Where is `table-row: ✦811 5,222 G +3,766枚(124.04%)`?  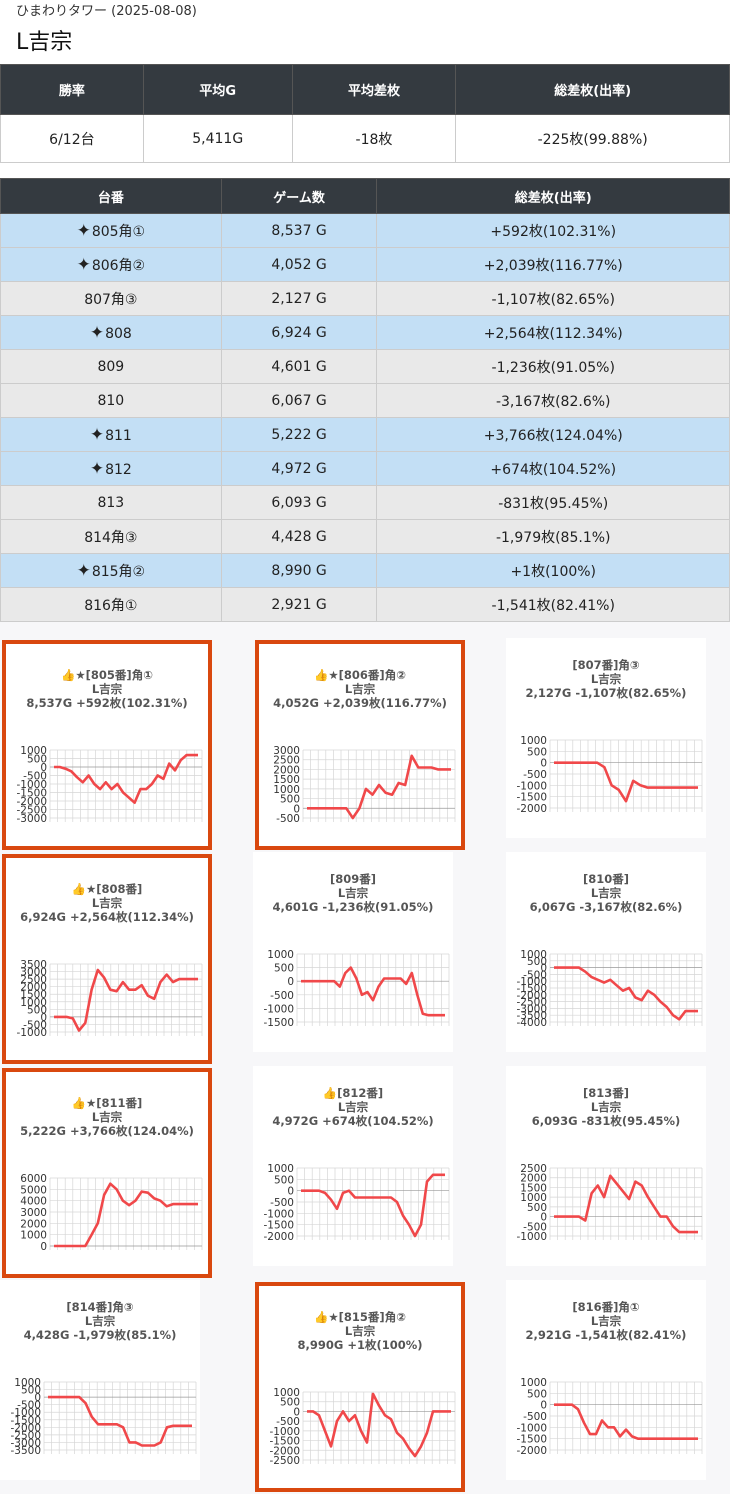
table-row: ✦811 5,222 G +3,766枚(124.04%) is located at coordinates (365, 434).